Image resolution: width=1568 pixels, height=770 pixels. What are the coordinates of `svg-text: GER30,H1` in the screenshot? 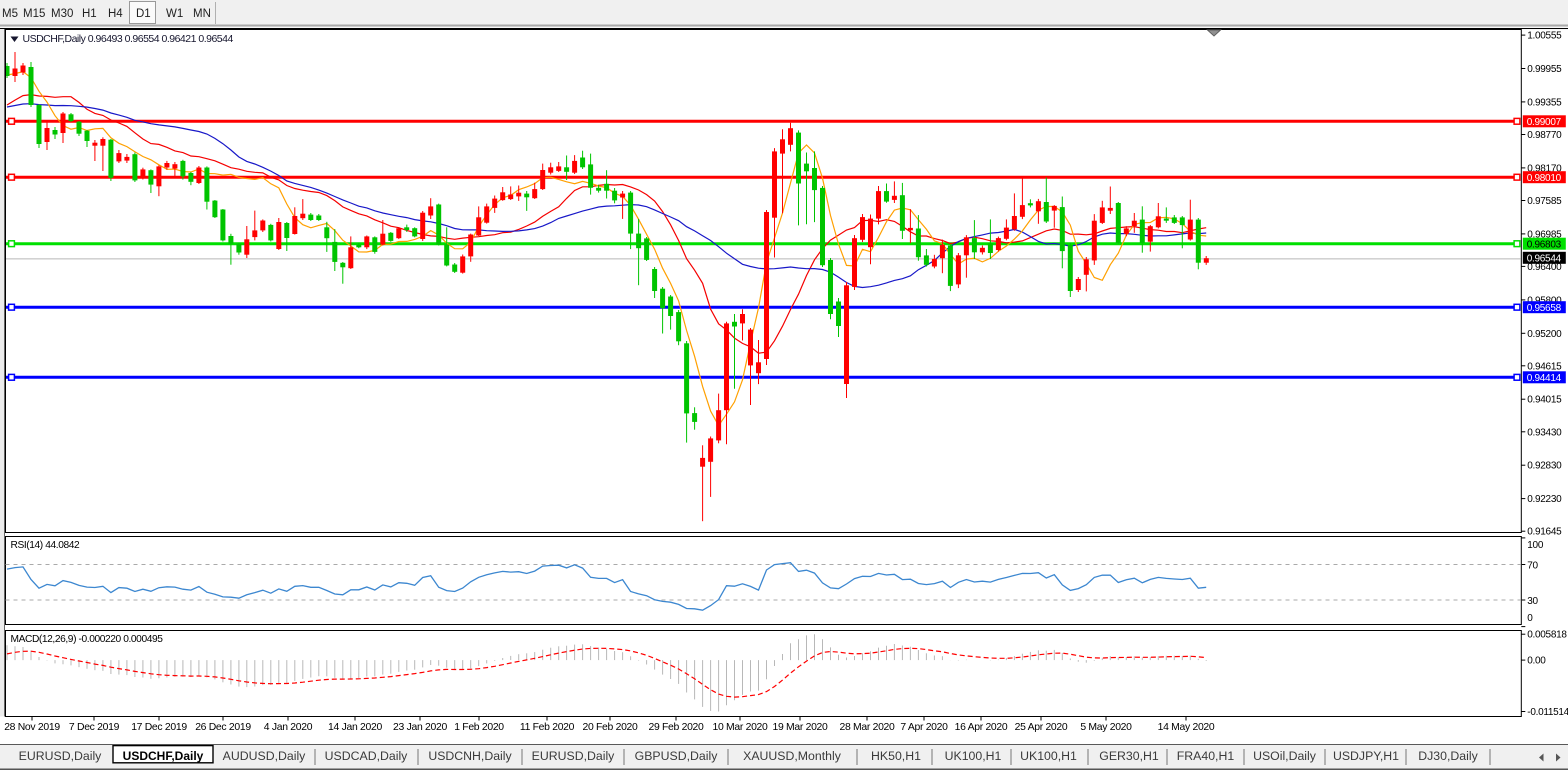 It's located at (1129, 756).